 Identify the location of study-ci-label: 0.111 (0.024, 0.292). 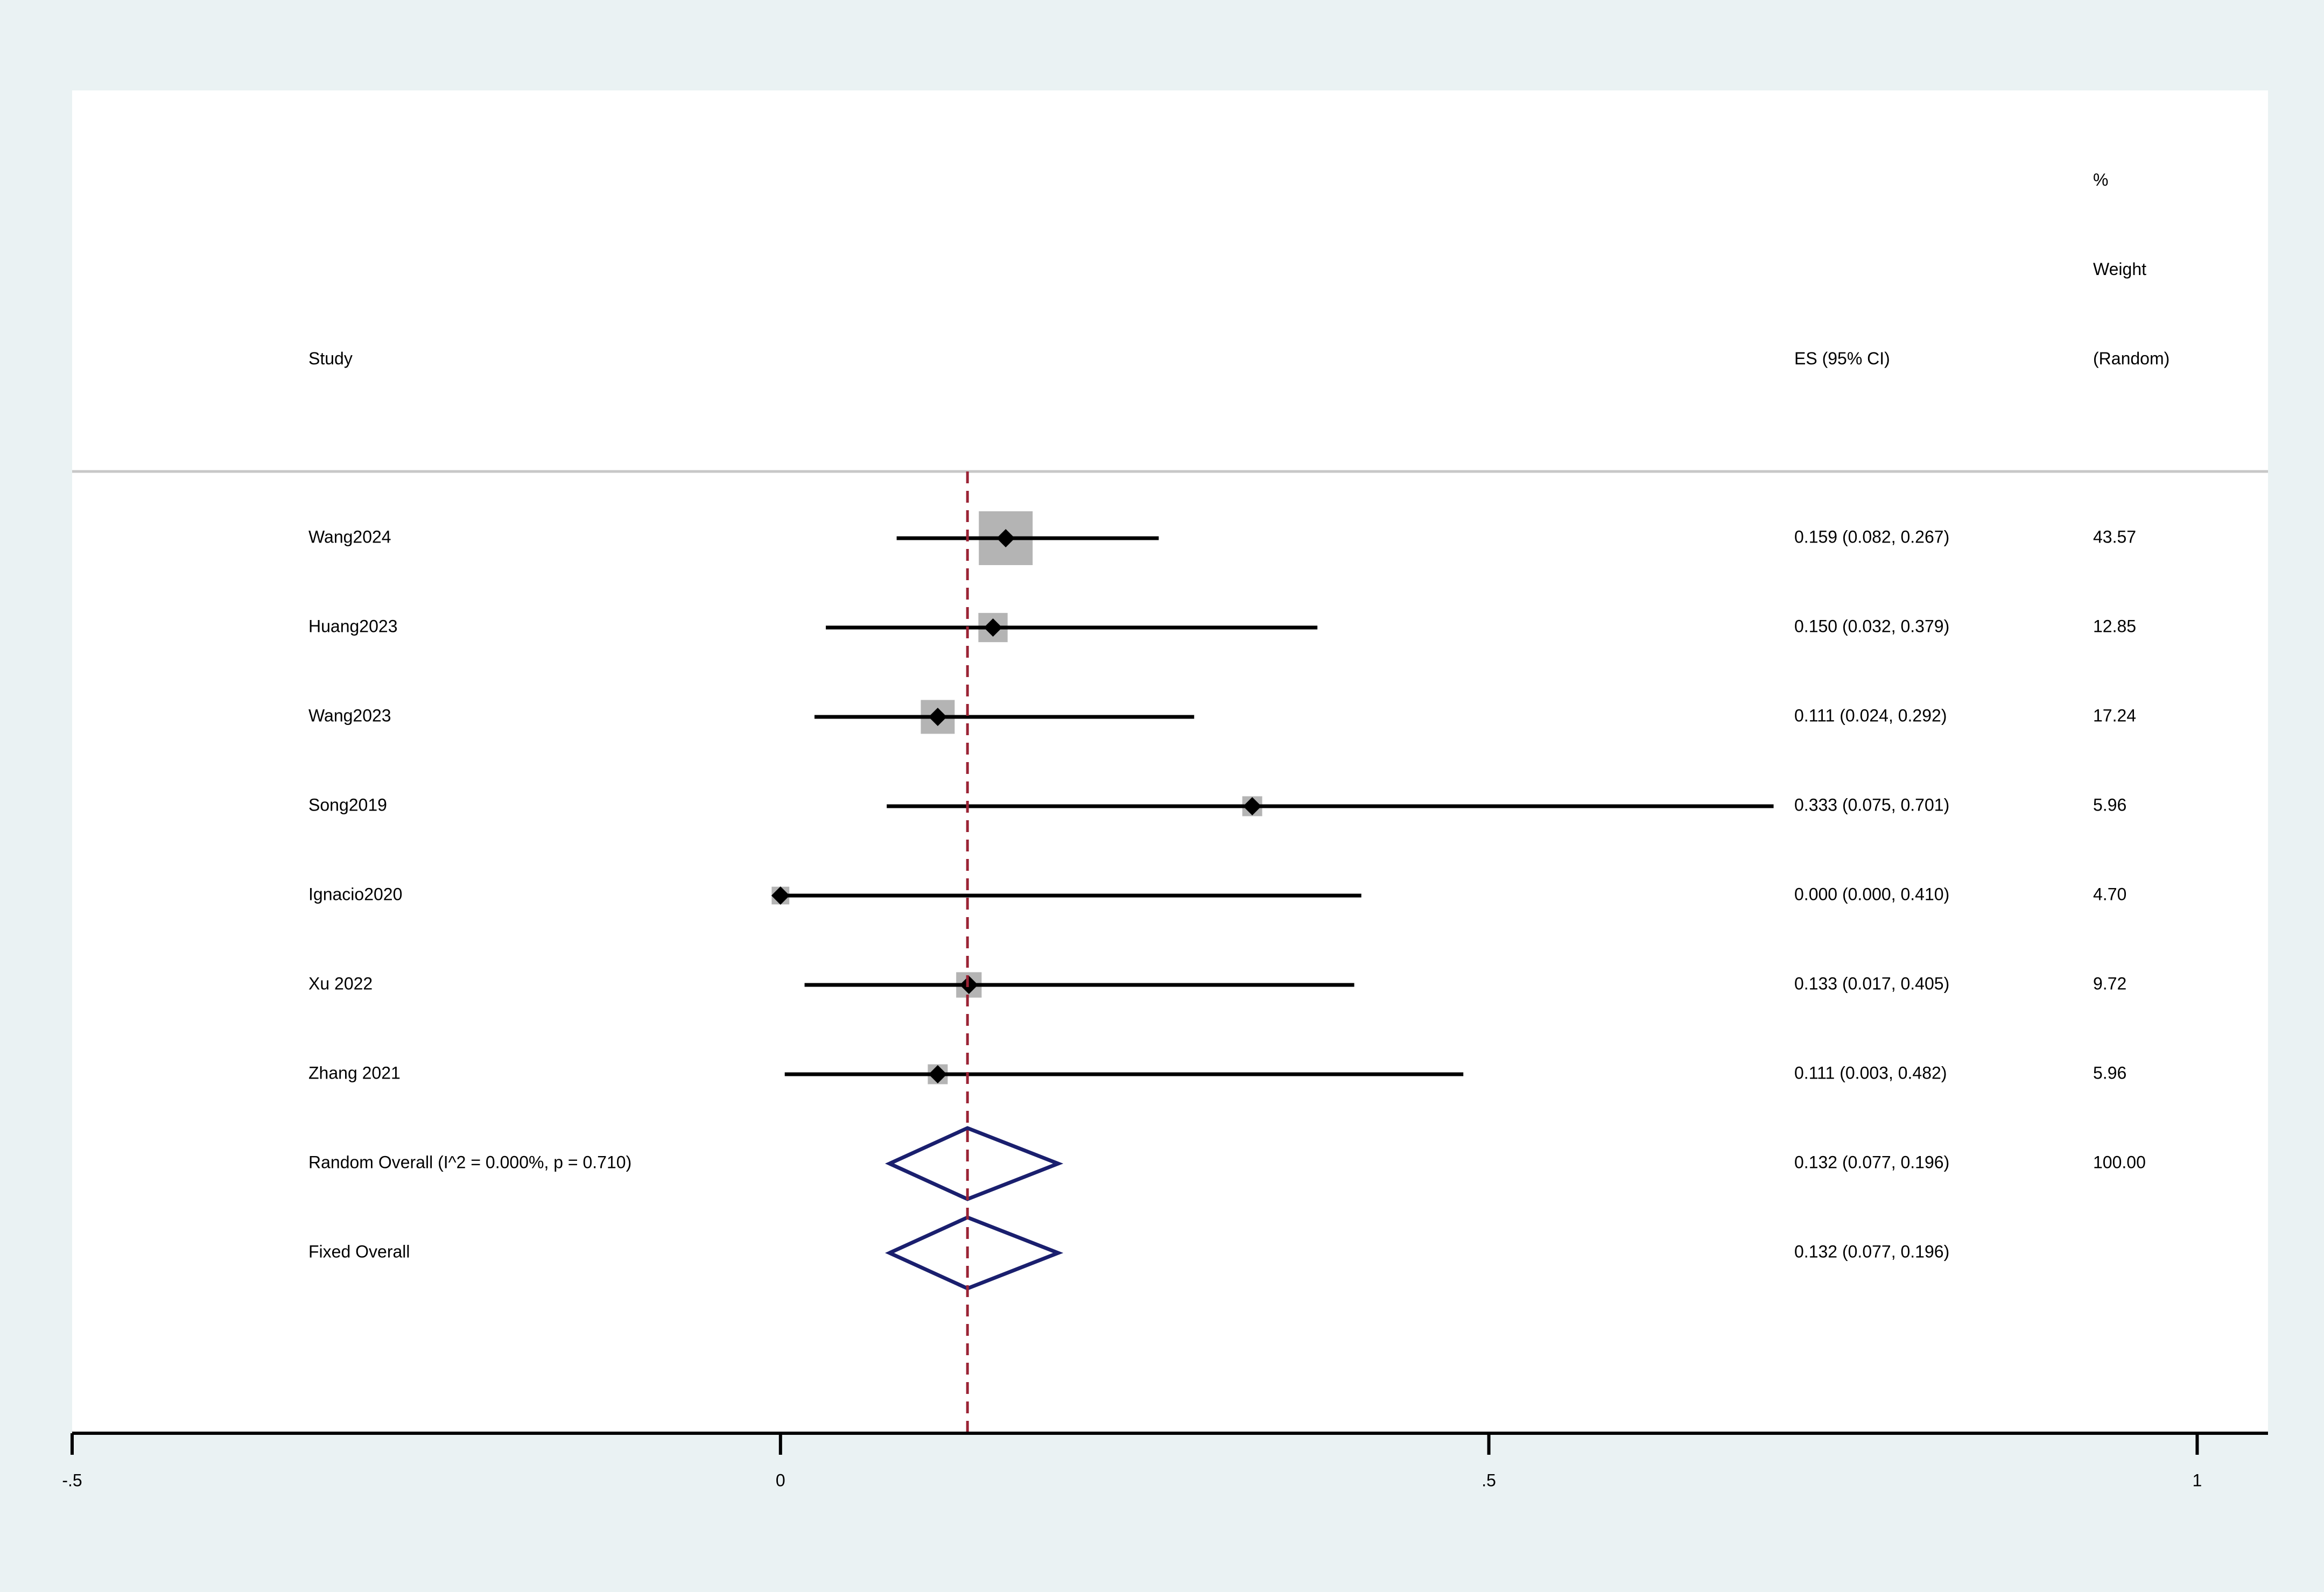
(1870, 716).